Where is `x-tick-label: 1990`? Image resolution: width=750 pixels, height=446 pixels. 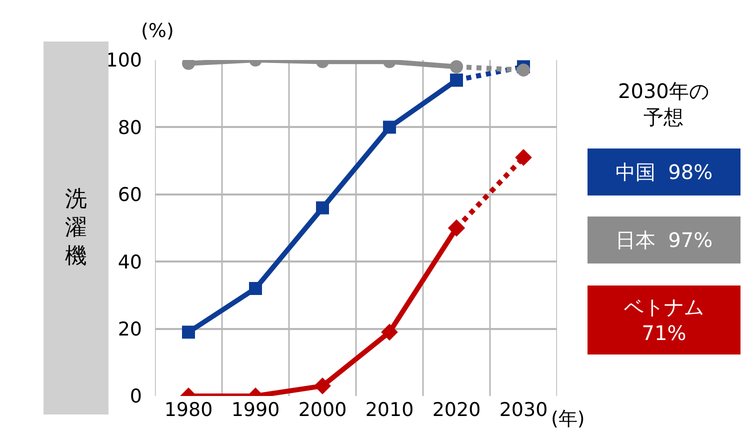
x-tick-label: 1990 is located at coordinates (255, 410).